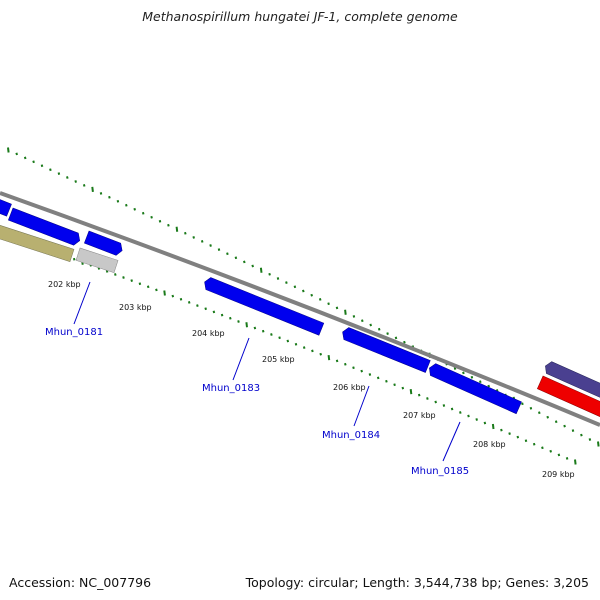 This screenshot has width=600, height=600. I want to click on tick-label: 209 kbp, so click(558, 474).